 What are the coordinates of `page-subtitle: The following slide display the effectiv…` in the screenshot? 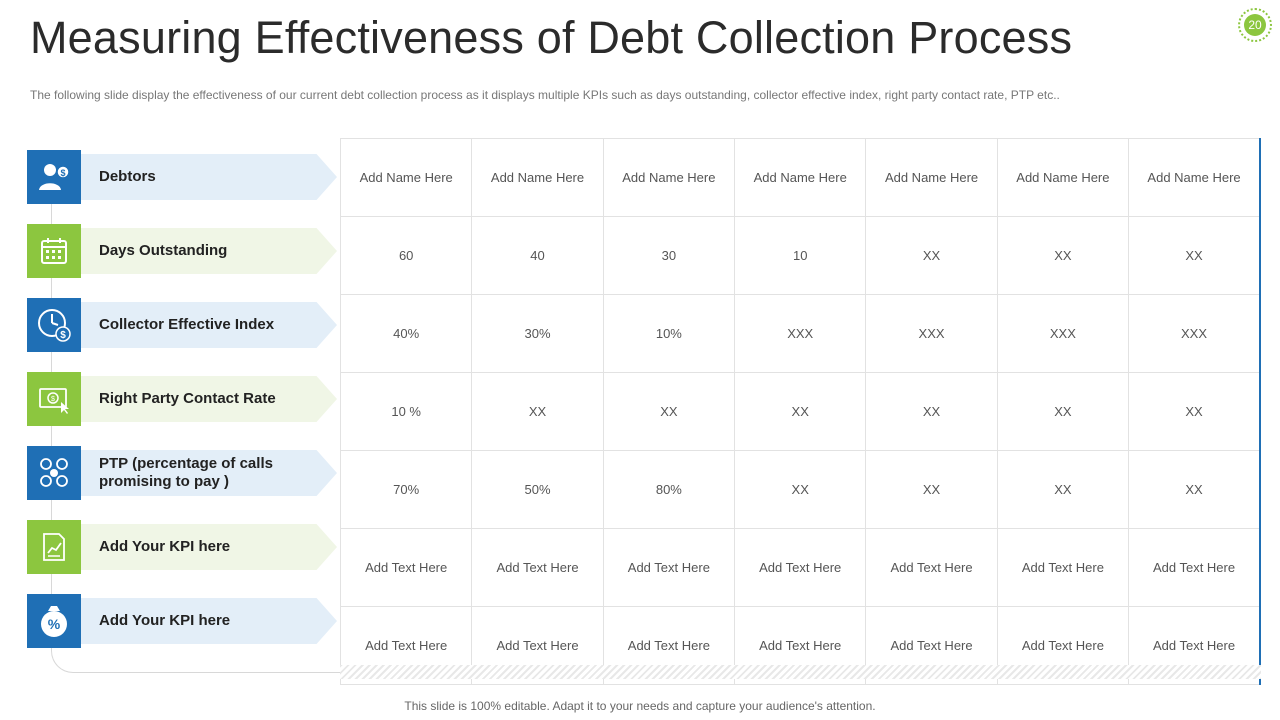 It's located at (545, 95).